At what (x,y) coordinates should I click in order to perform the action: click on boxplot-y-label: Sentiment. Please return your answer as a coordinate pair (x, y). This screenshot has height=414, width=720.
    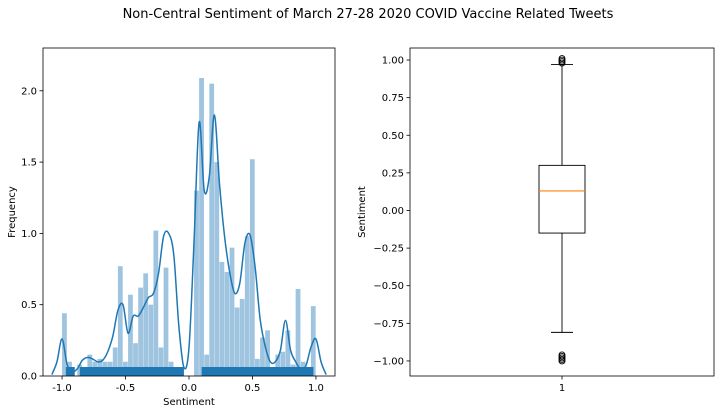
    Looking at the image, I should click on (362, 212).